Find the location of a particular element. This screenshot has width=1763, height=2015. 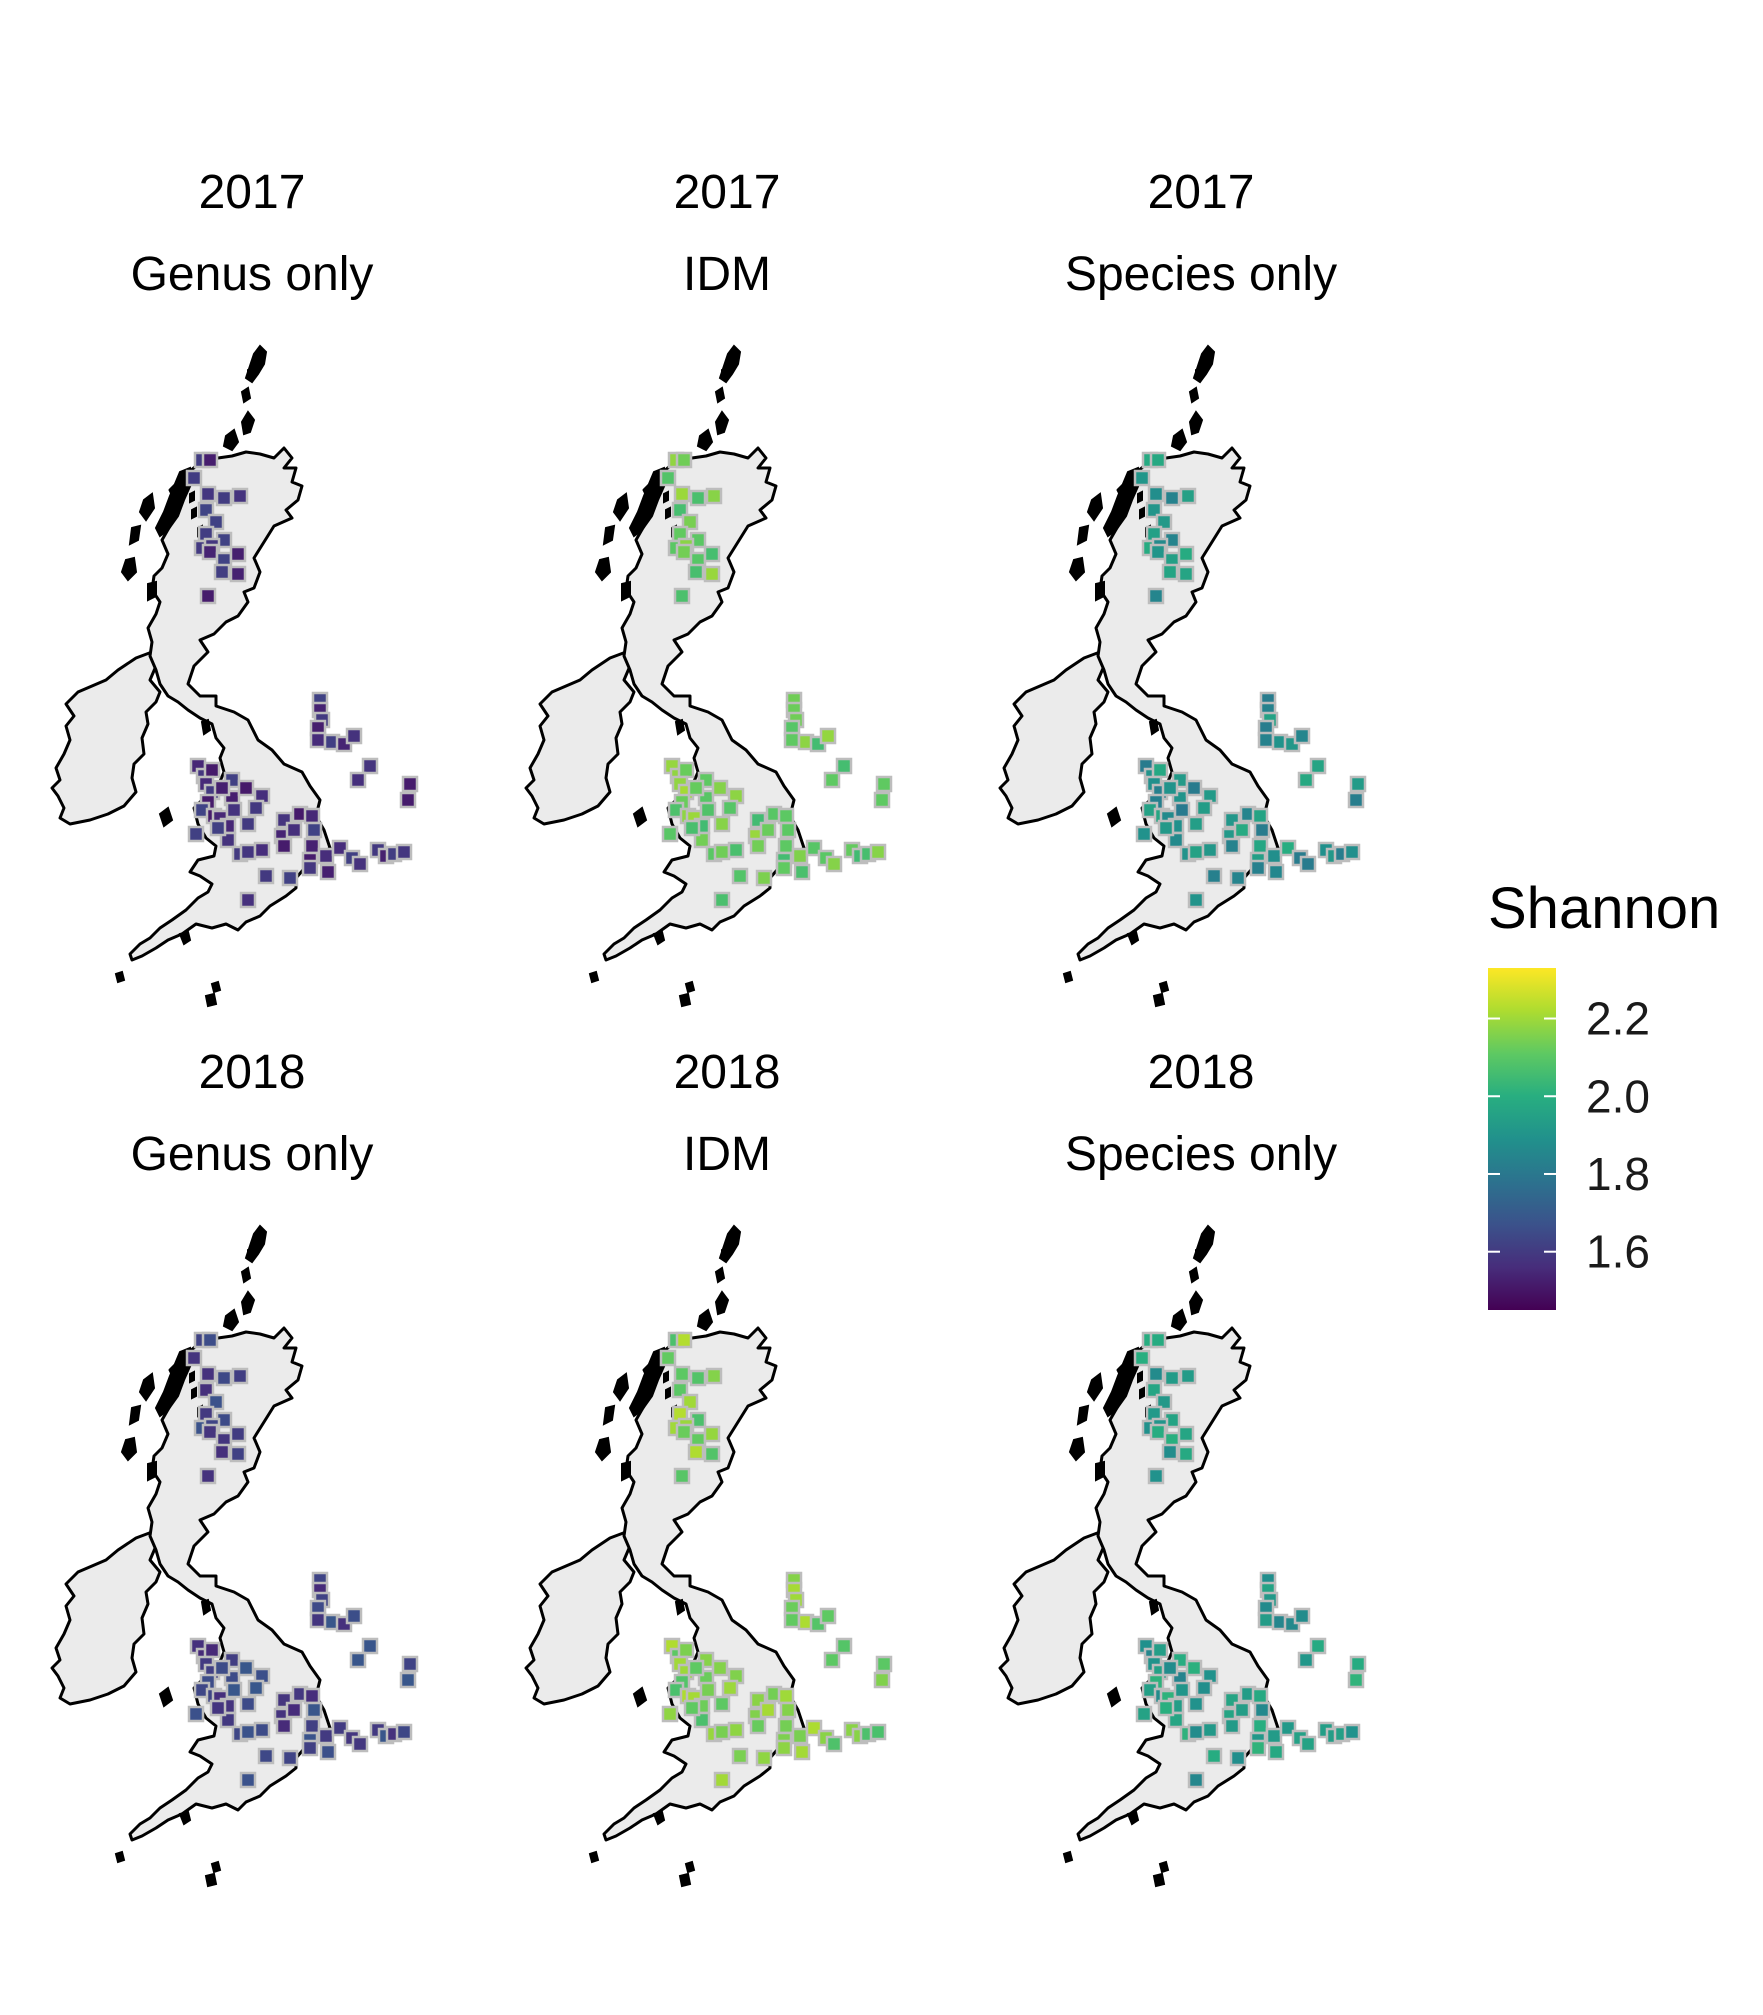

panel-year-label: 2018 is located at coordinates (727, 1072).